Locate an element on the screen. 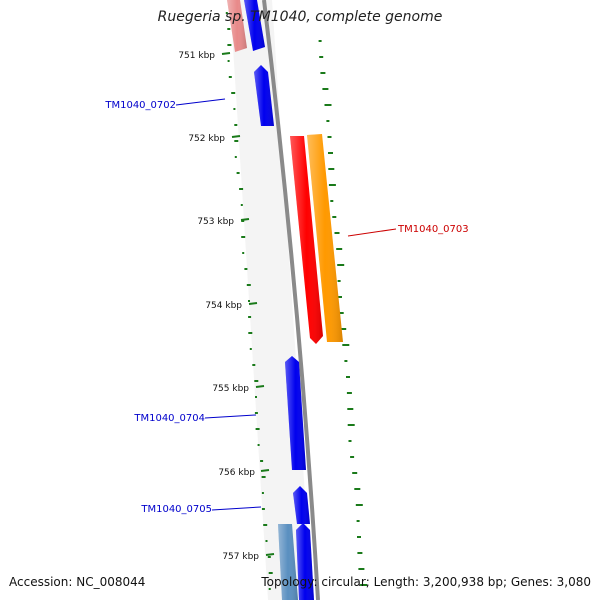  gene-bottom-blue-shade is located at coordinates (305, 561).